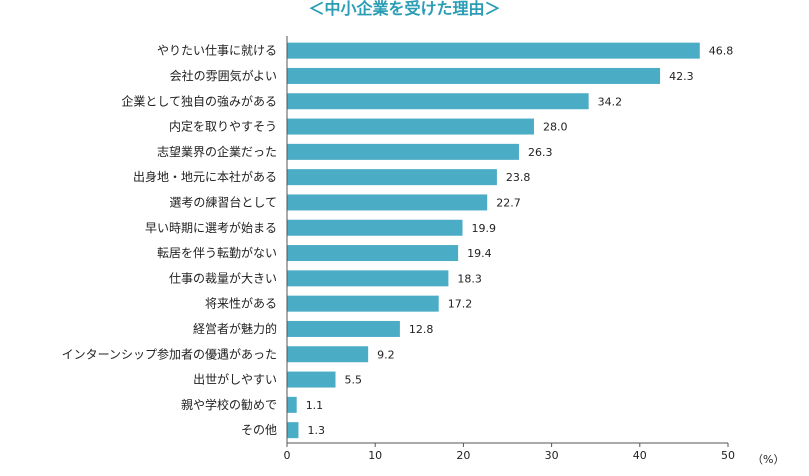 The width and height of the screenshot is (809, 476). What do you see at coordinates (460, 304) in the screenshot?
I see `value-label: 17.2` at bounding box center [460, 304].